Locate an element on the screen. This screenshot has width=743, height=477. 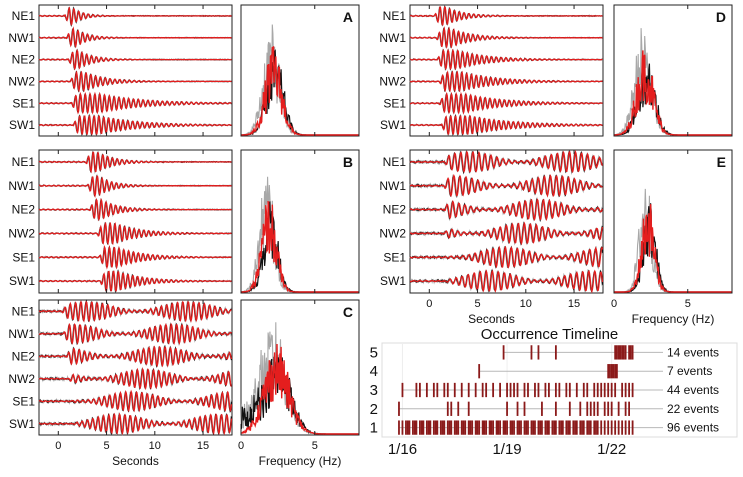
waveform-panel-C: NE1 NW1 NE2 NW2 SE1 SW1 0 5 10 15 Seconds is located at coordinates (120, 383).